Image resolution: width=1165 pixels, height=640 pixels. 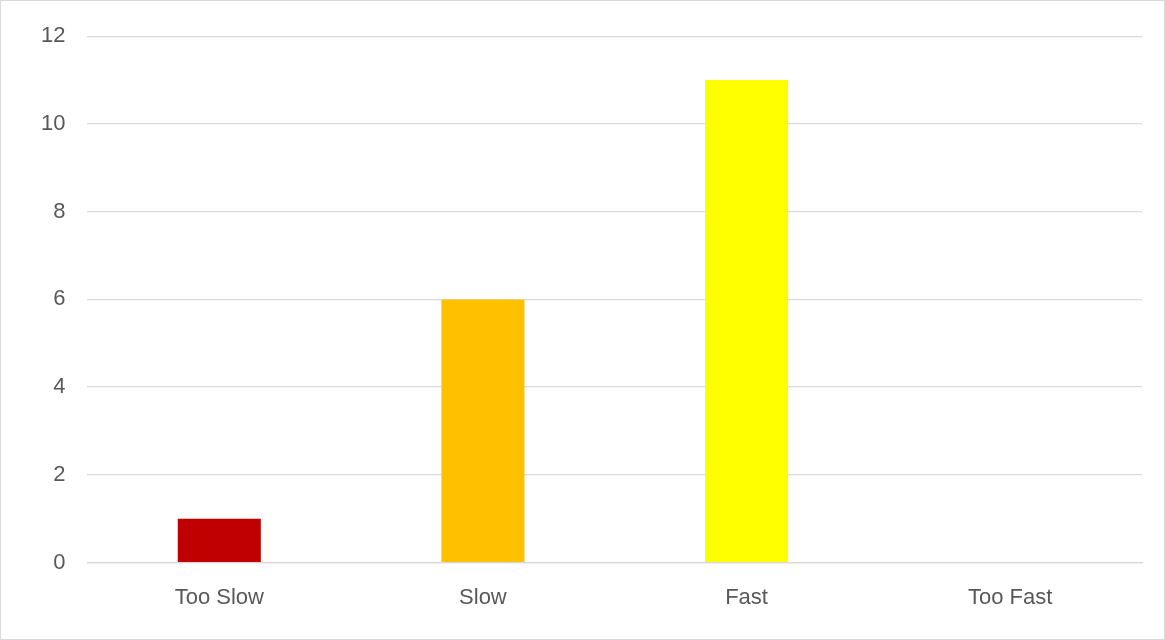 I want to click on x-tick-label: Too Fast, so click(x=1010, y=596).